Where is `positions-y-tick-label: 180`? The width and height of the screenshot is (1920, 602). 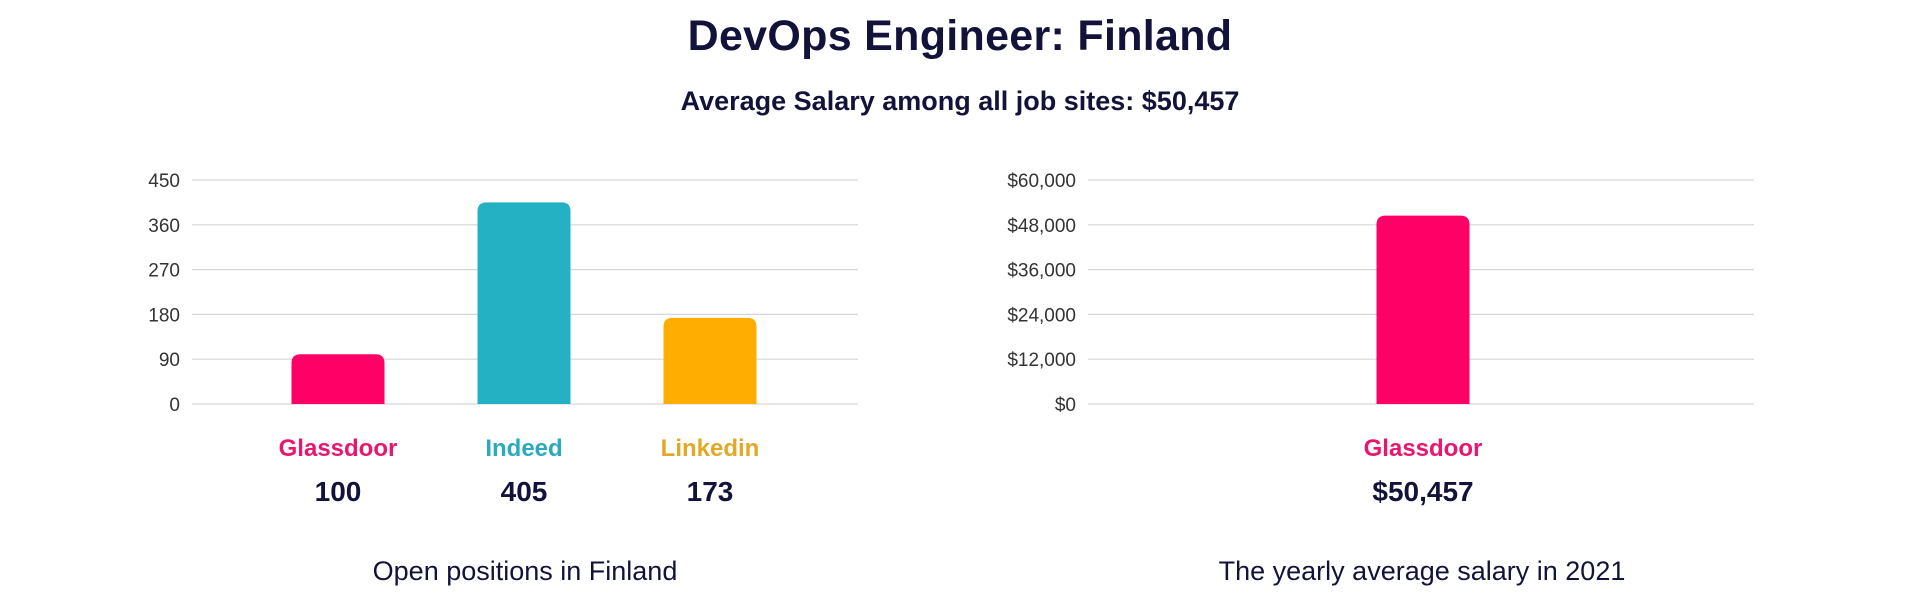
positions-y-tick-label: 180 is located at coordinates (164, 315).